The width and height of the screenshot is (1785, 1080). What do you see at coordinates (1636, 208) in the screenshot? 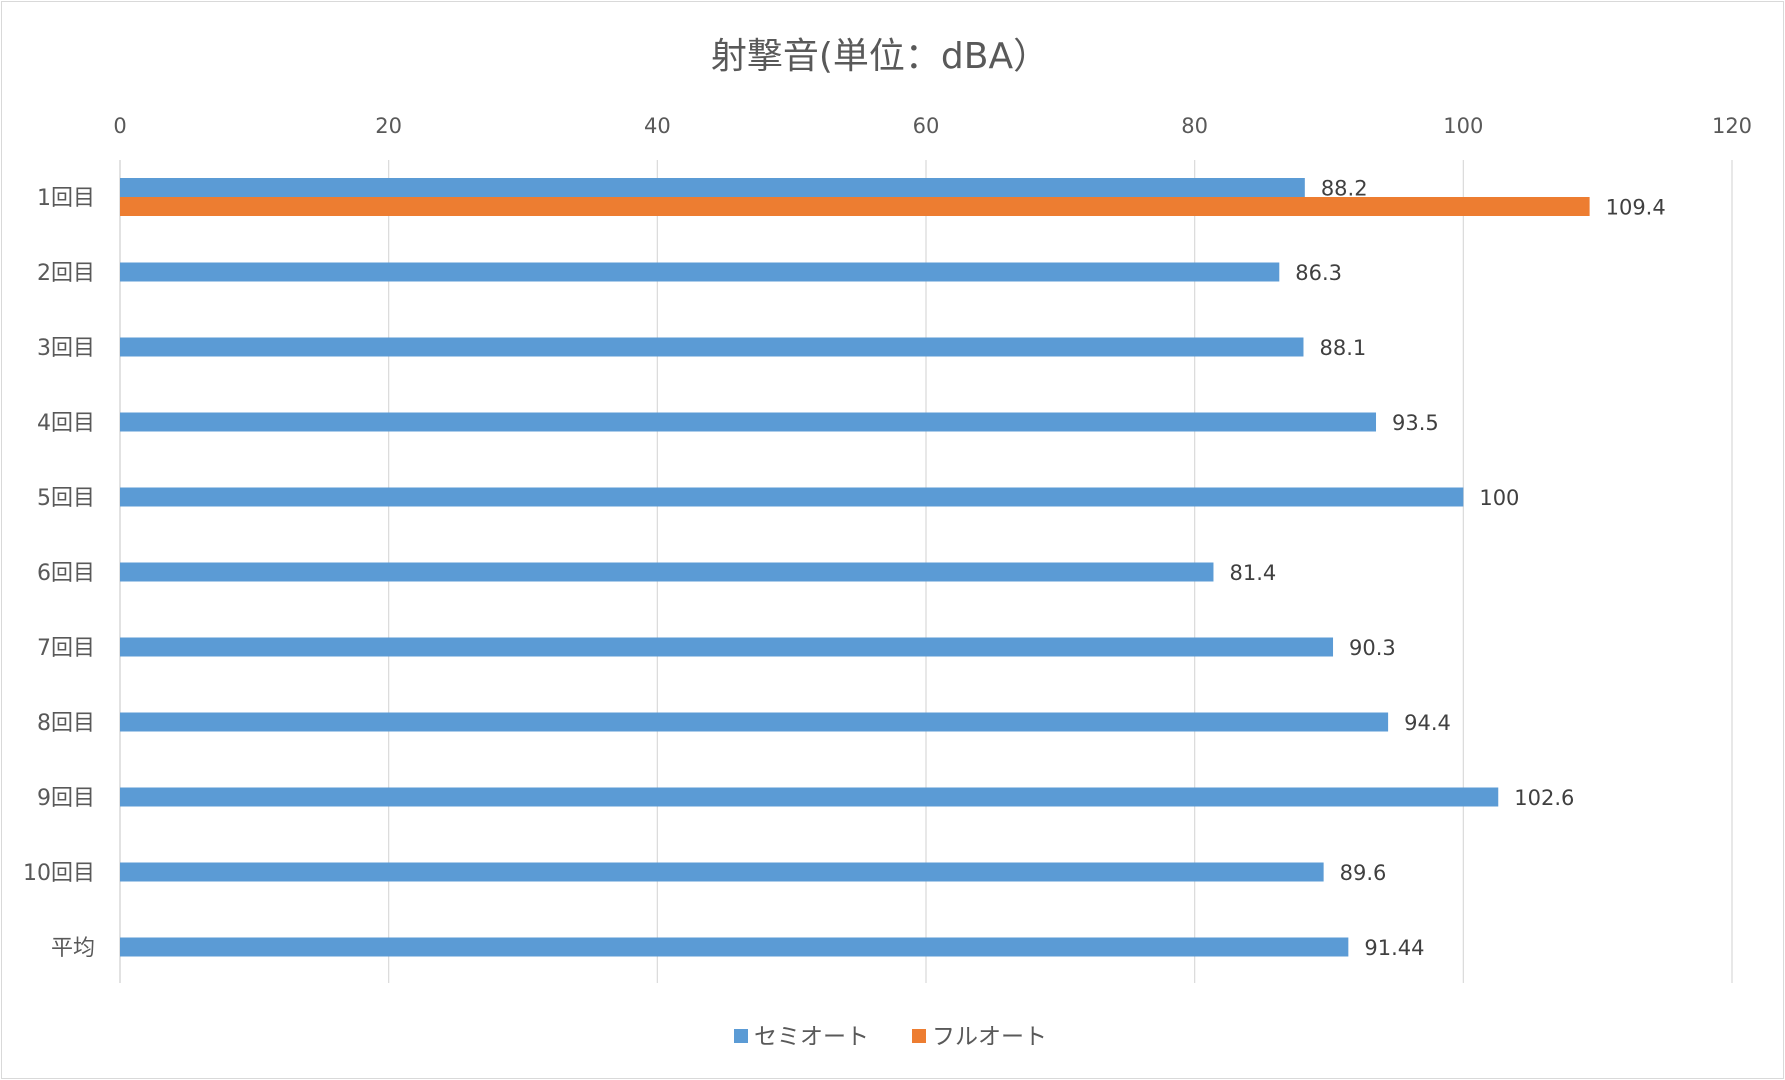
I see `data-label: 109.4` at bounding box center [1636, 208].